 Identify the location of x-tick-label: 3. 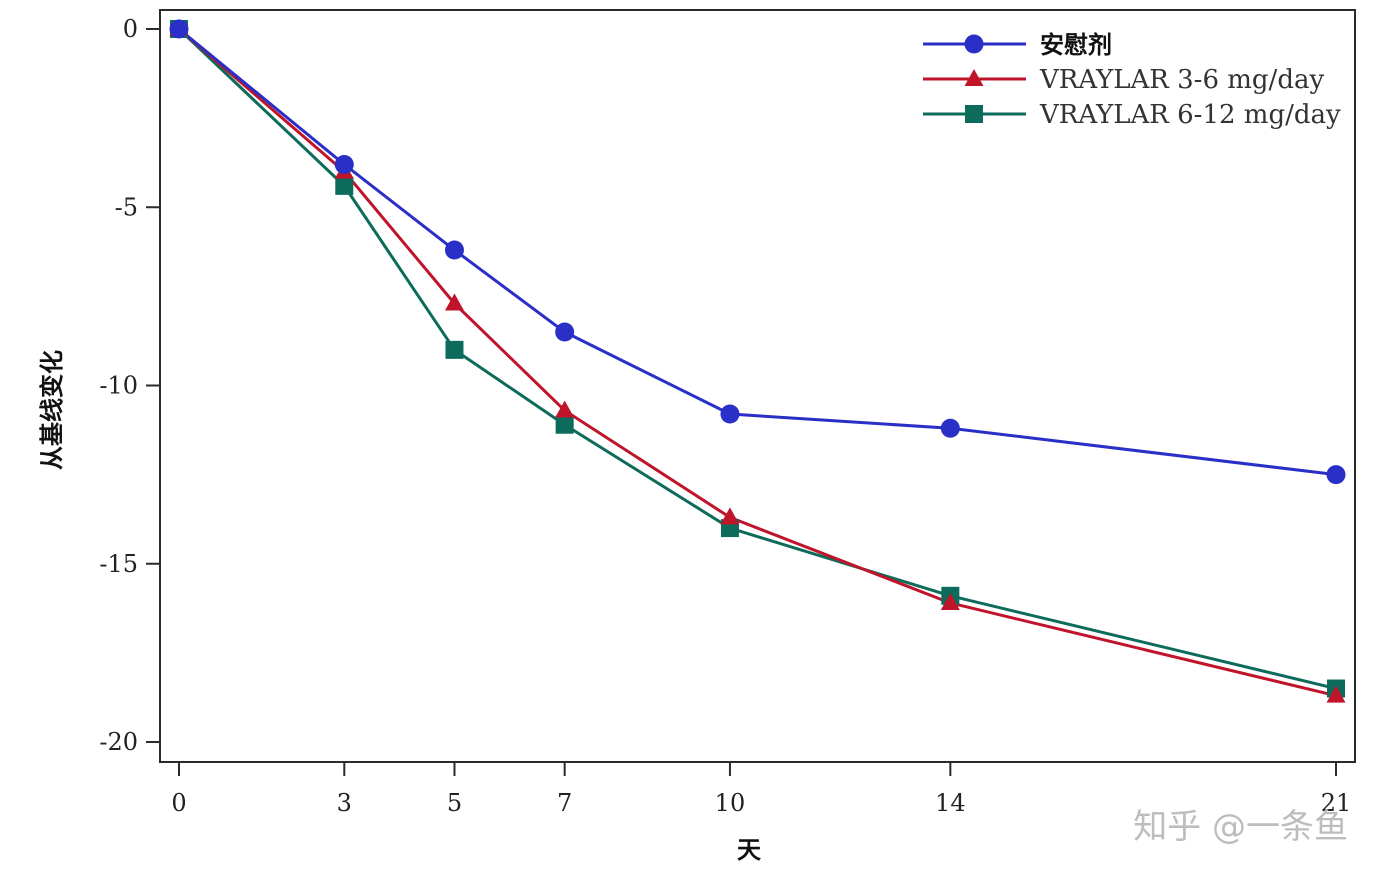
(344, 803).